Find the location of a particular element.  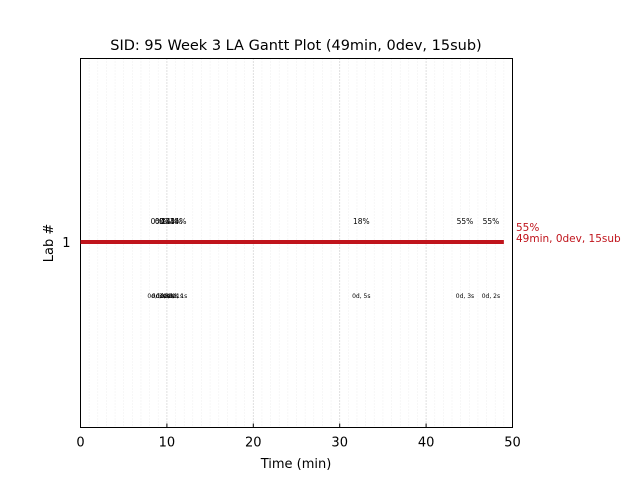

x-tick-label: 50 is located at coordinates (512, 443).